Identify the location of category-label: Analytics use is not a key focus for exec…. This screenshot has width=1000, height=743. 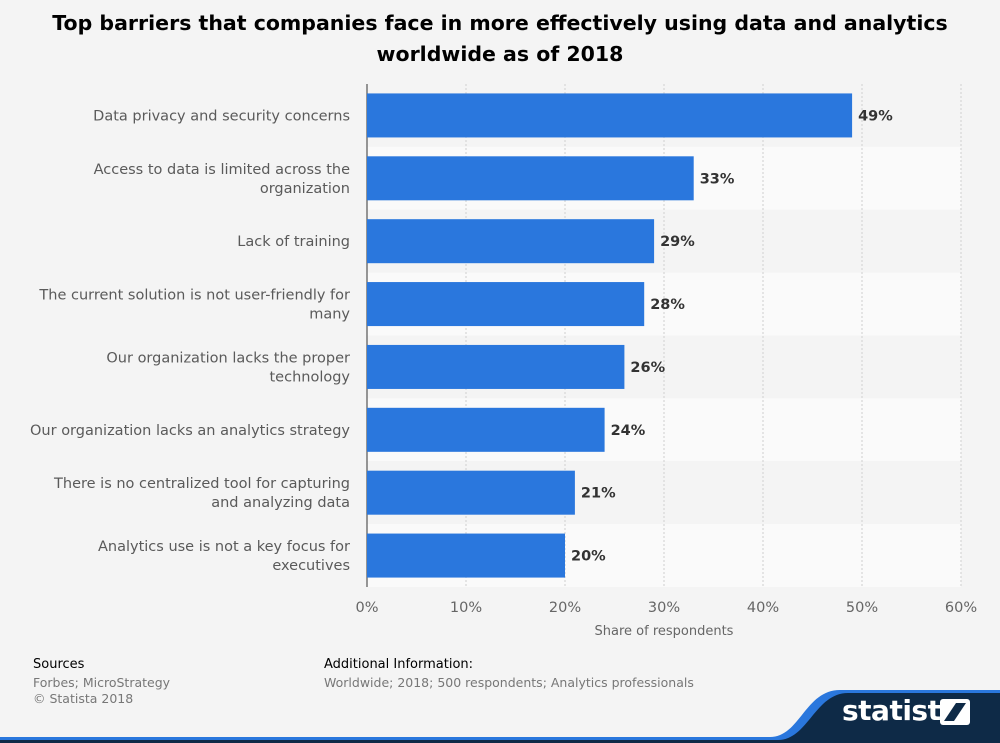
(224, 556).